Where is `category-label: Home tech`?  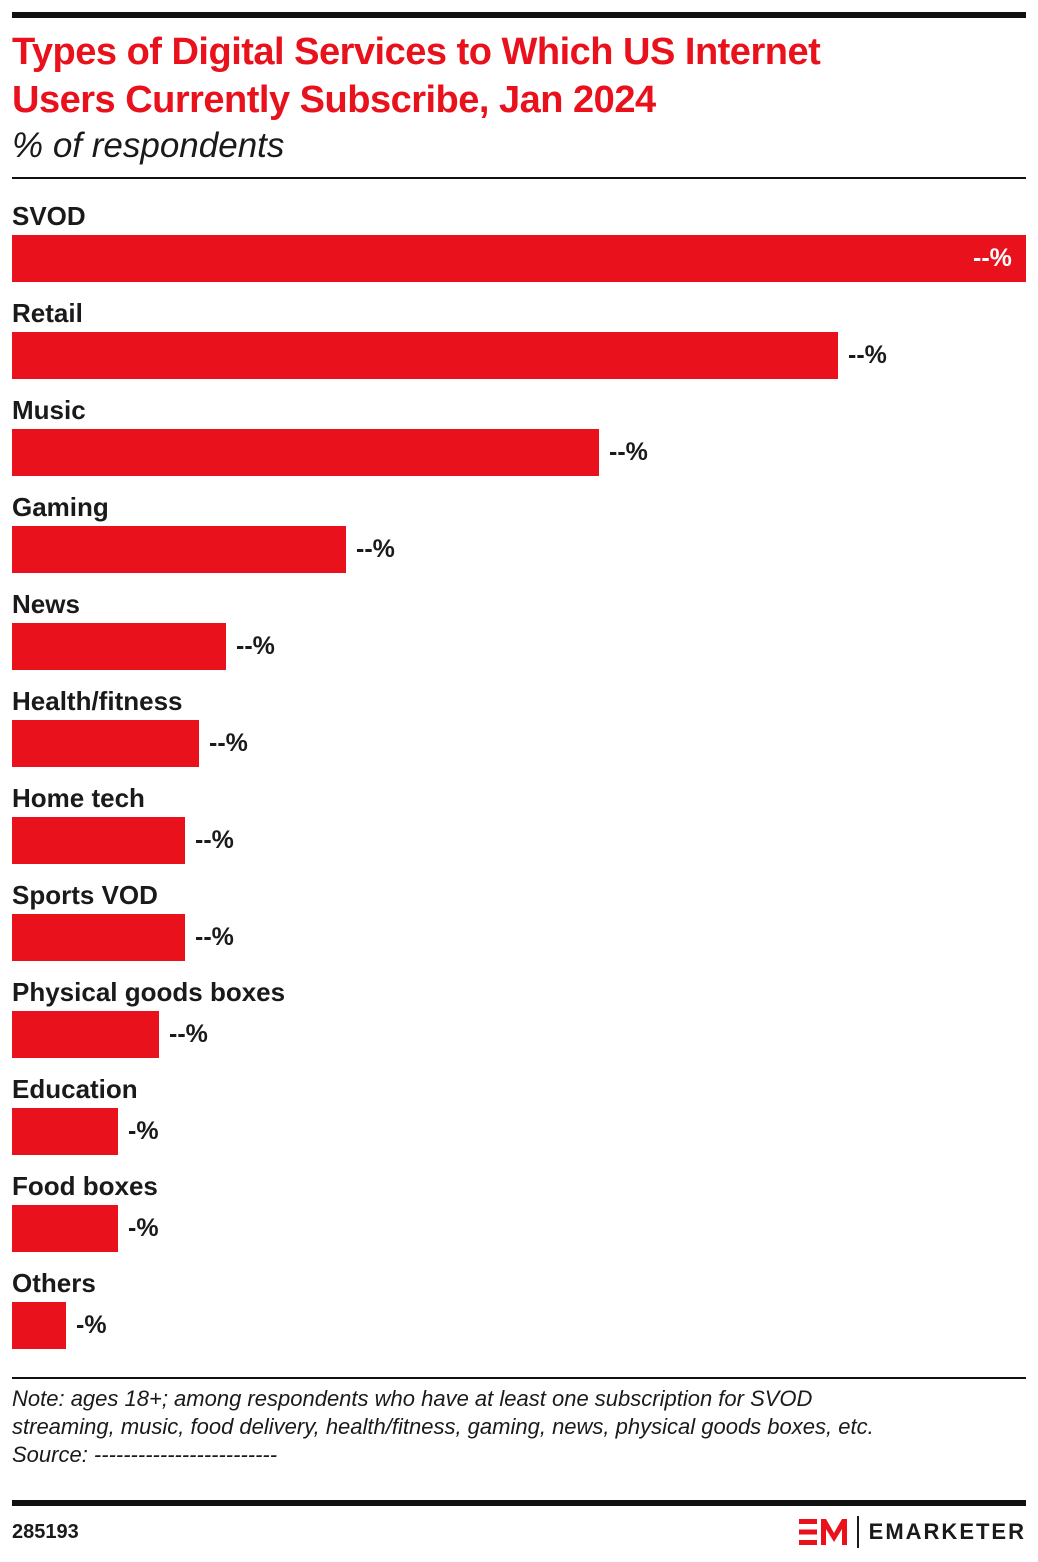
category-label: Home tech is located at coordinates (78, 798).